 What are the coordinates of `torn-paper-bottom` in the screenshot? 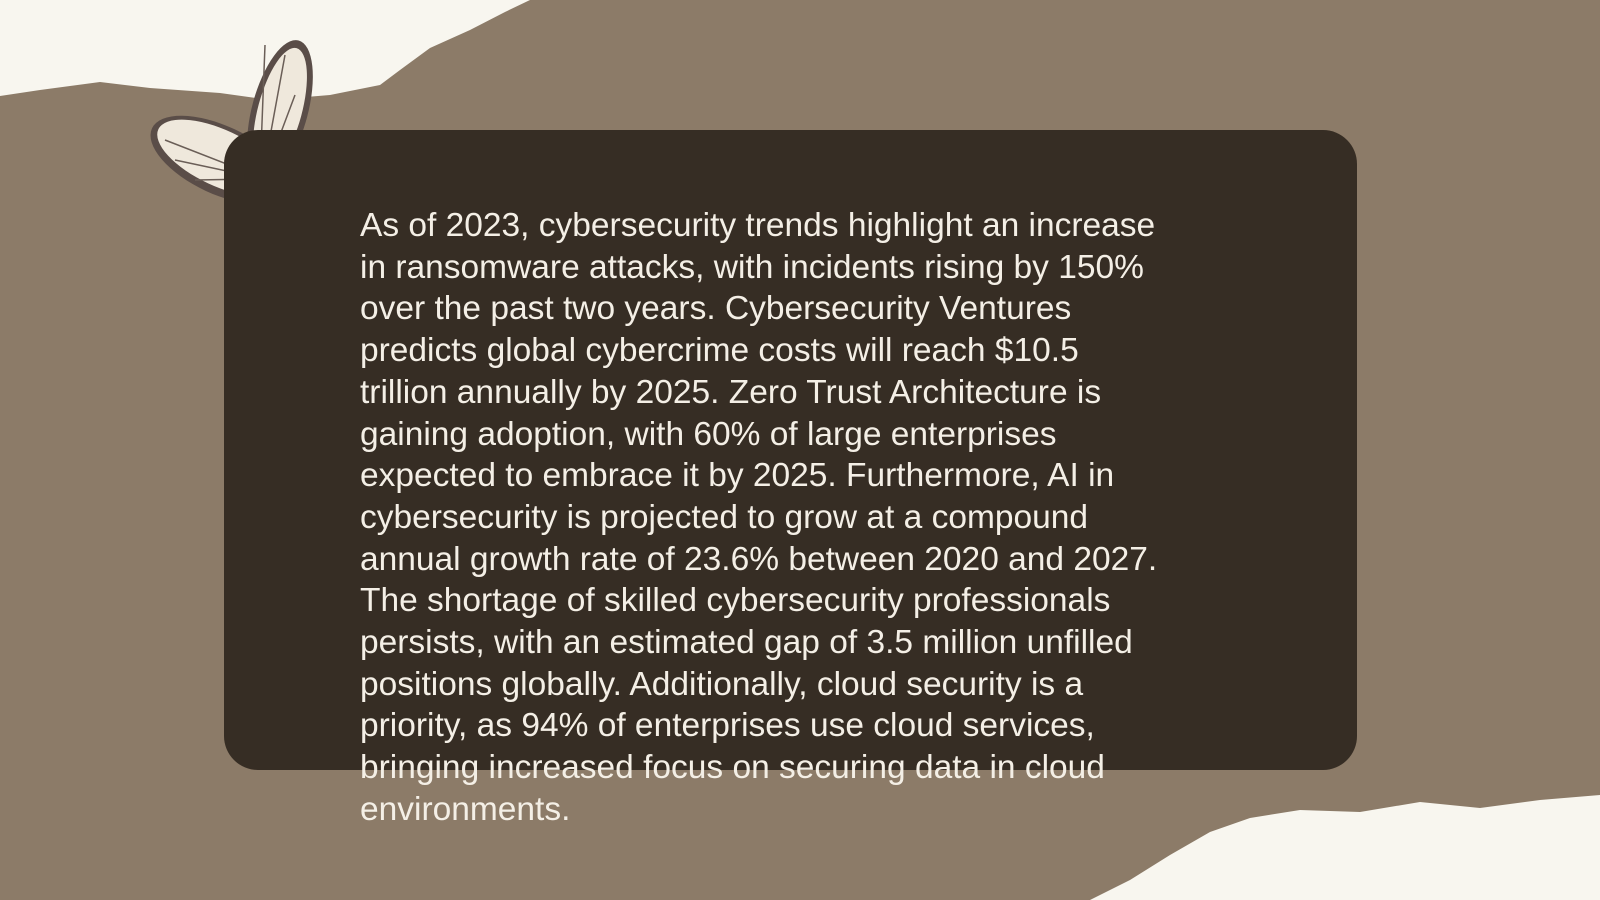 It's located at (1345, 847).